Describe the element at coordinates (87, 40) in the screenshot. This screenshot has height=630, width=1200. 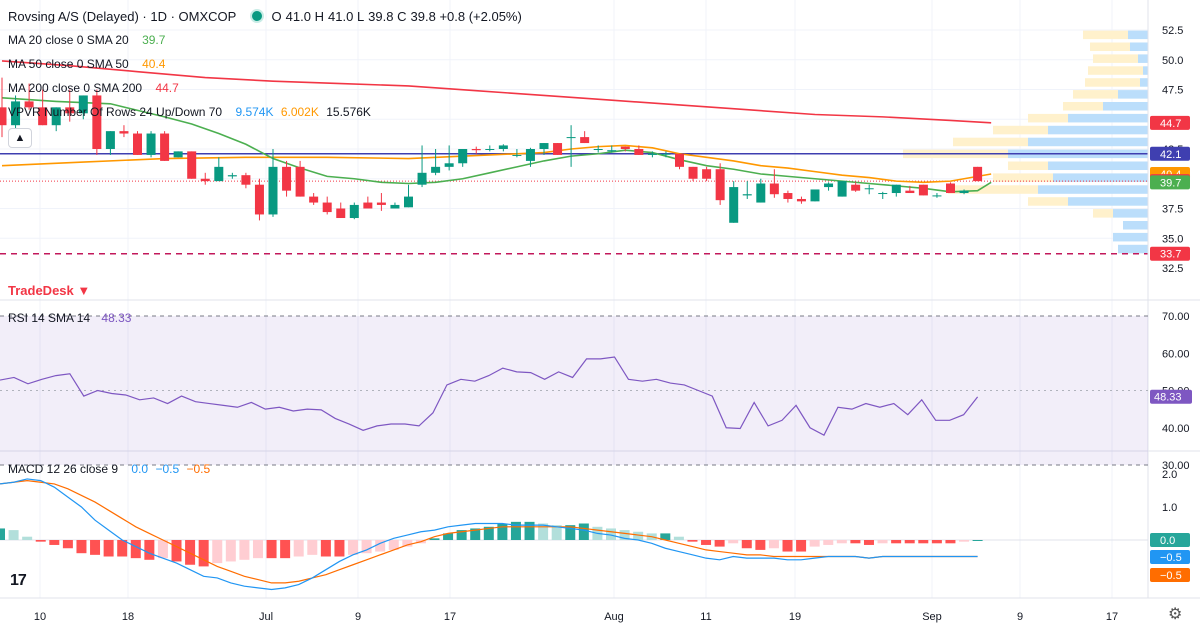
I see `ma20-legend: MA 20 close 0 SMA 20 39.7` at that location.